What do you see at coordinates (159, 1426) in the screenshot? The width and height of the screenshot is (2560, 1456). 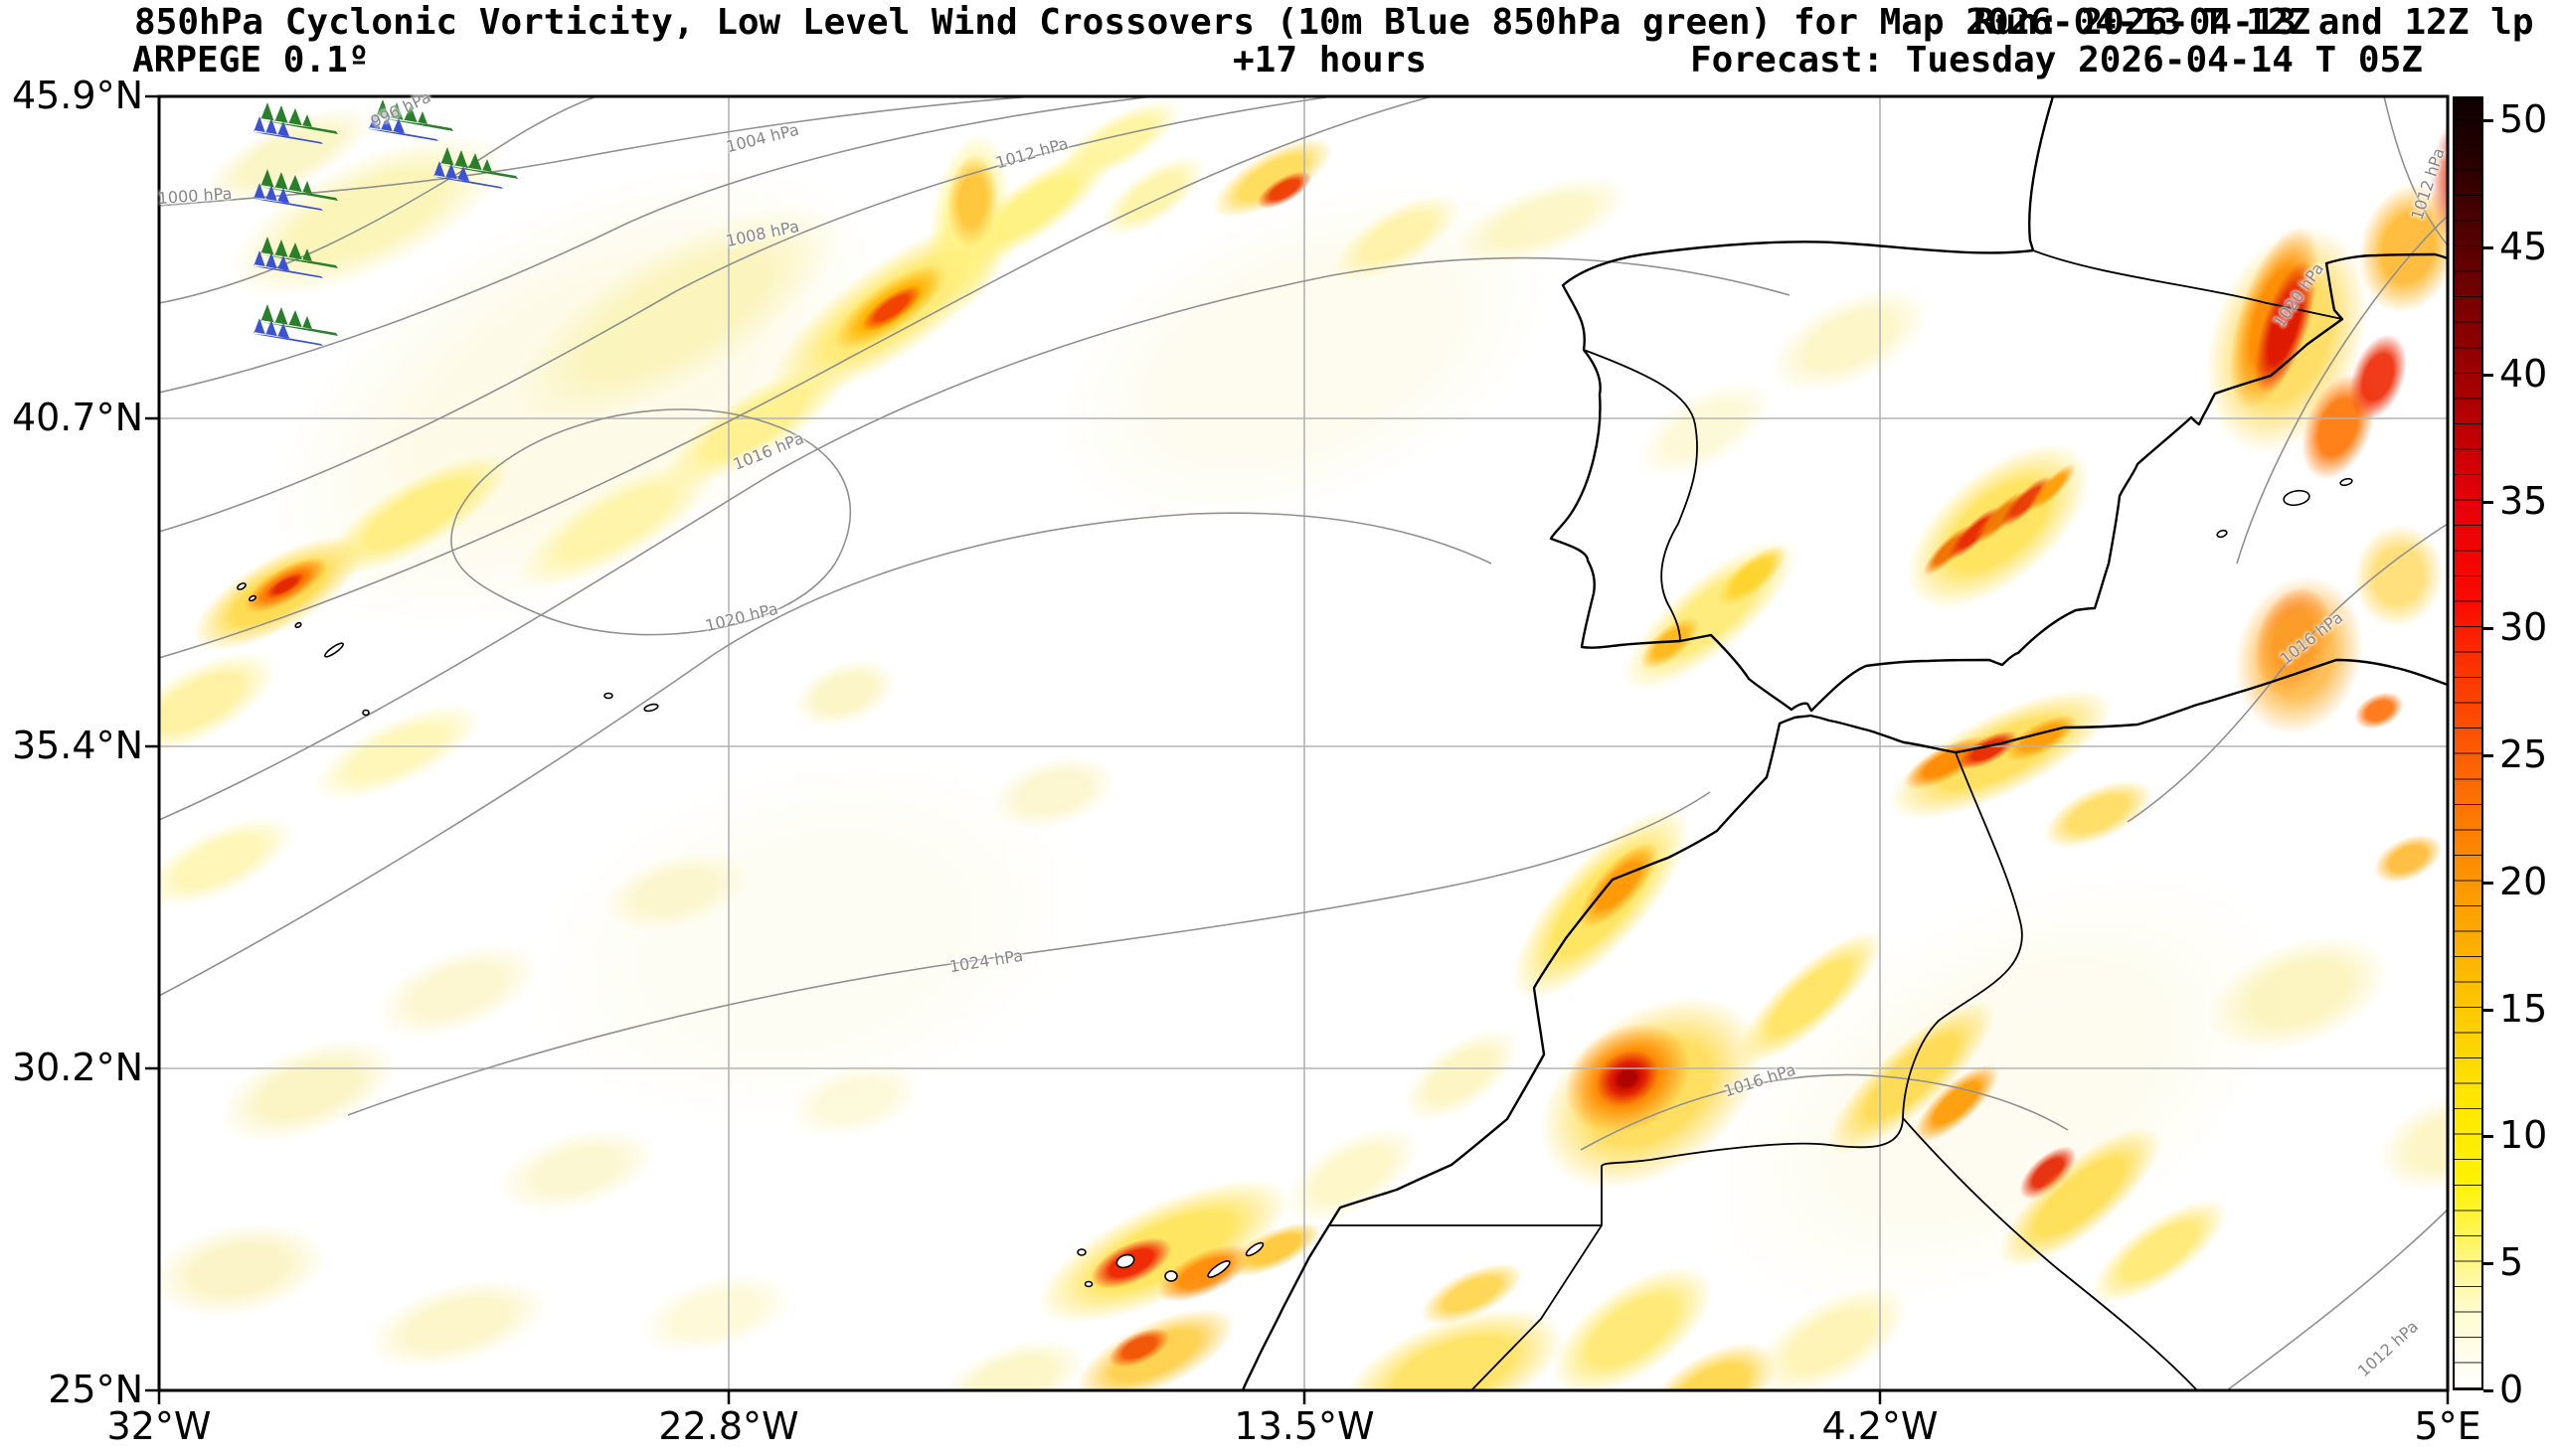 I see `x-tick-label: 32°W` at bounding box center [159, 1426].